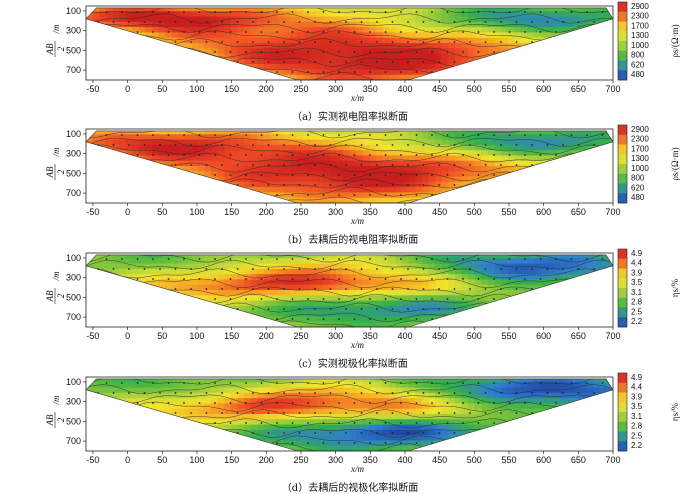 This screenshot has height=494, width=700. What do you see at coordinates (675, 40) in the screenshot?
I see `colorbar-label-a: ρs/(Ω·m)` at bounding box center [675, 40].